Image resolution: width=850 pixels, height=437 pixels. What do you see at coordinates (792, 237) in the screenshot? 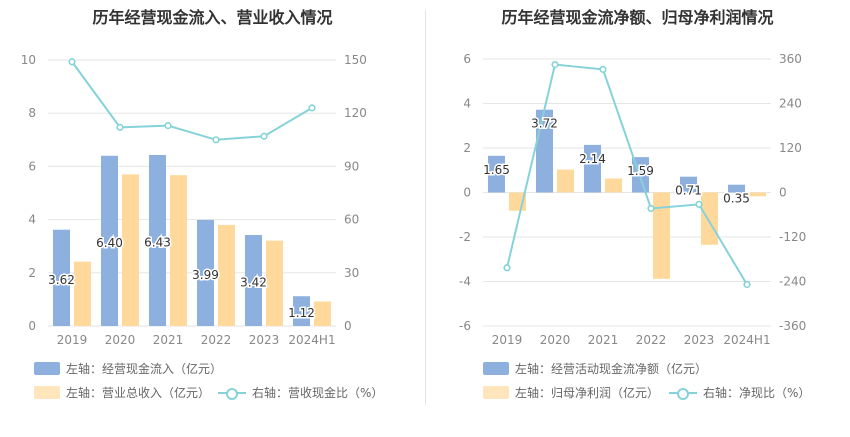
I see `y-right-tick-label: -120` at bounding box center [792, 237].